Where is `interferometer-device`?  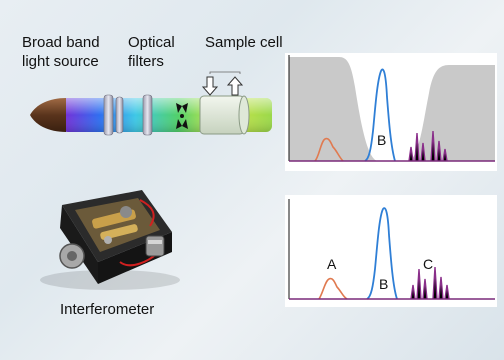 interferometer-device is located at coordinates (110, 240).